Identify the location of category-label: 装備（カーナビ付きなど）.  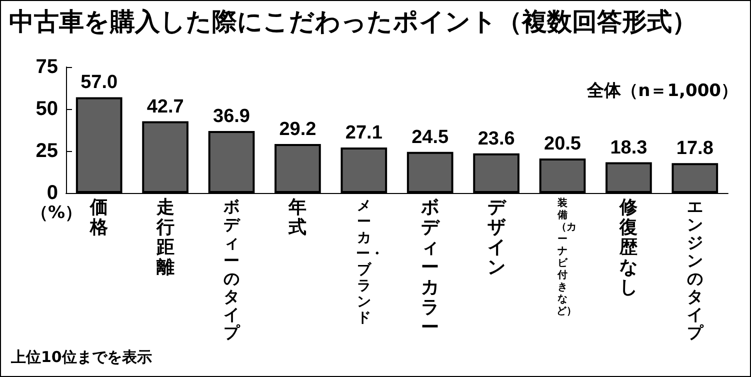
(566, 257).